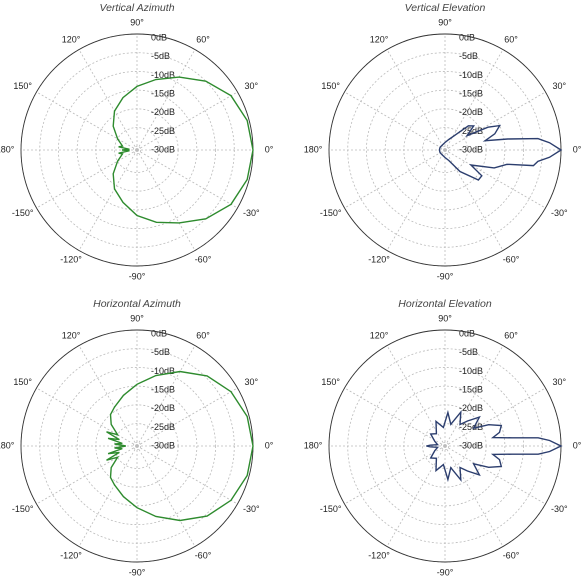 The width and height of the screenshot is (584, 584). I want to click on chart-title: Vertical Elevation, so click(445, 8).